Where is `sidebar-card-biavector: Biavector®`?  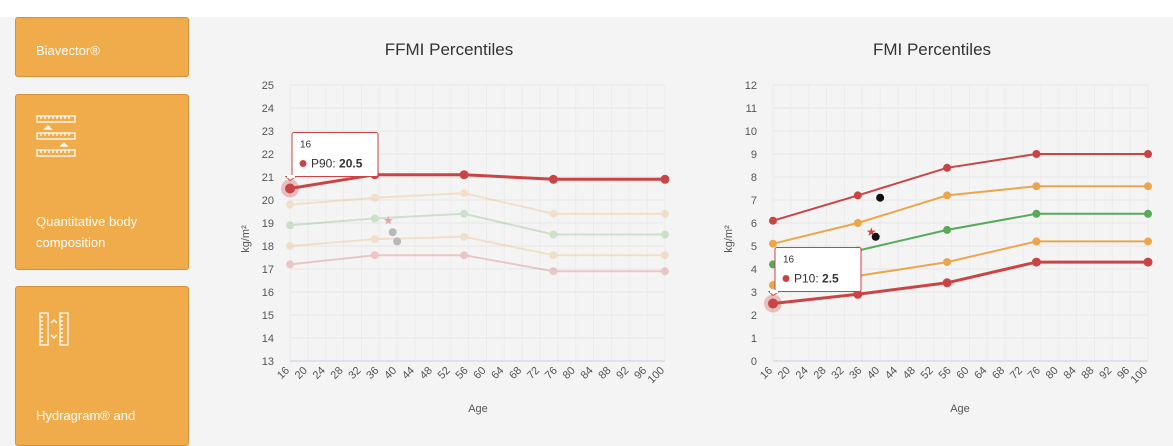
sidebar-card-biavector: Biavector® is located at coordinates (102, 47).